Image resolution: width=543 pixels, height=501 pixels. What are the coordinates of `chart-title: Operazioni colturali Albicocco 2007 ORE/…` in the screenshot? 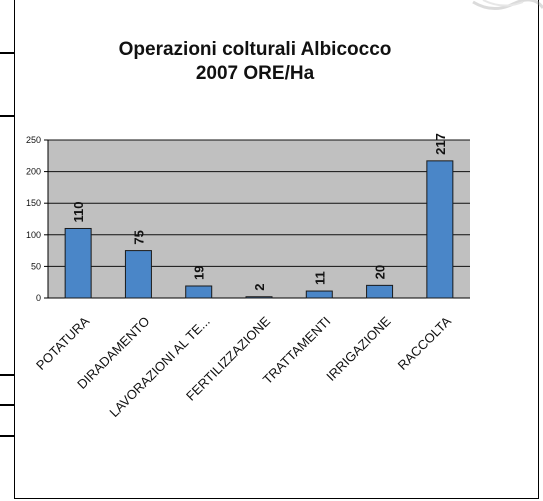 It's located at (255, 62).